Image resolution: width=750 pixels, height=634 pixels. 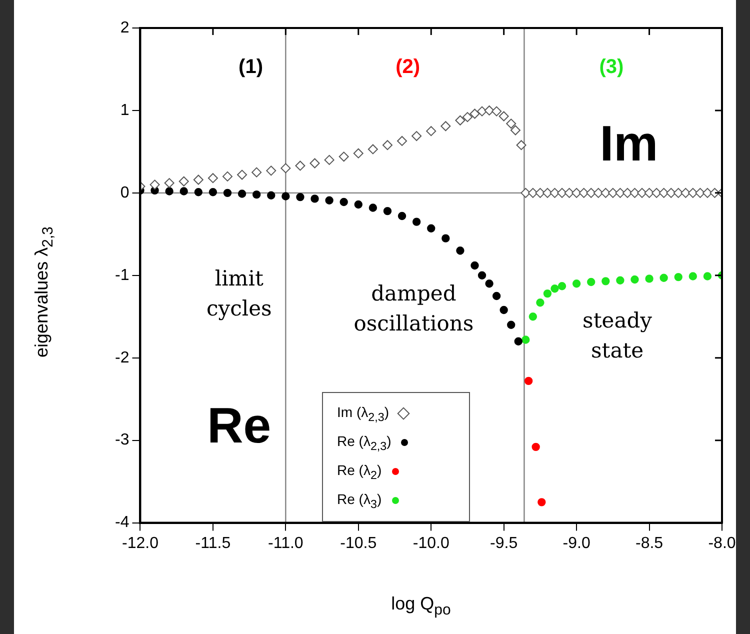 What do you see at coordinates (504, 543) in the screenshot?
I see `x-tick-label: -9.5` at bounding box center [504, 543].